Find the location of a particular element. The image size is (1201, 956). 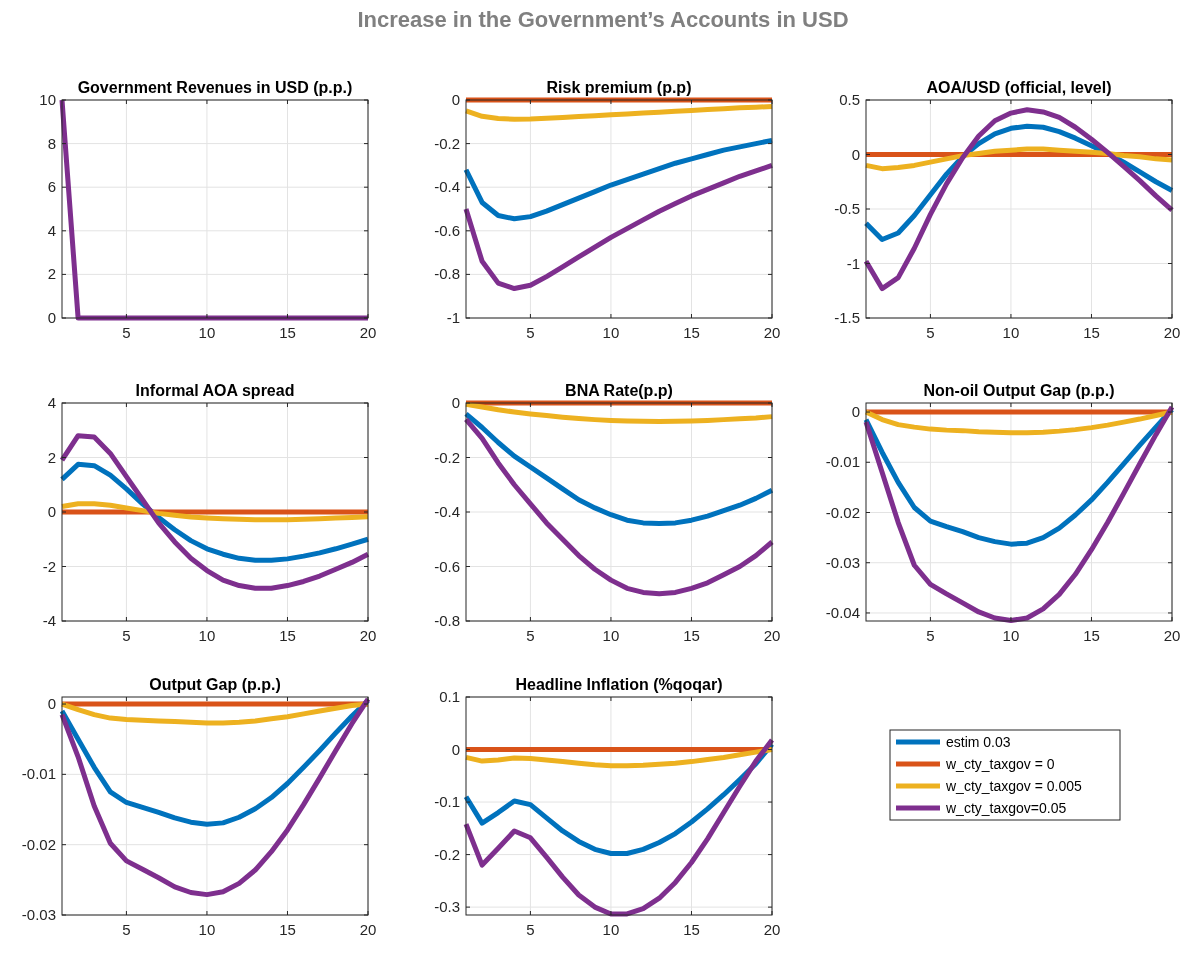

legend-label: estim 0.03 is located at coordinates (978, 742).